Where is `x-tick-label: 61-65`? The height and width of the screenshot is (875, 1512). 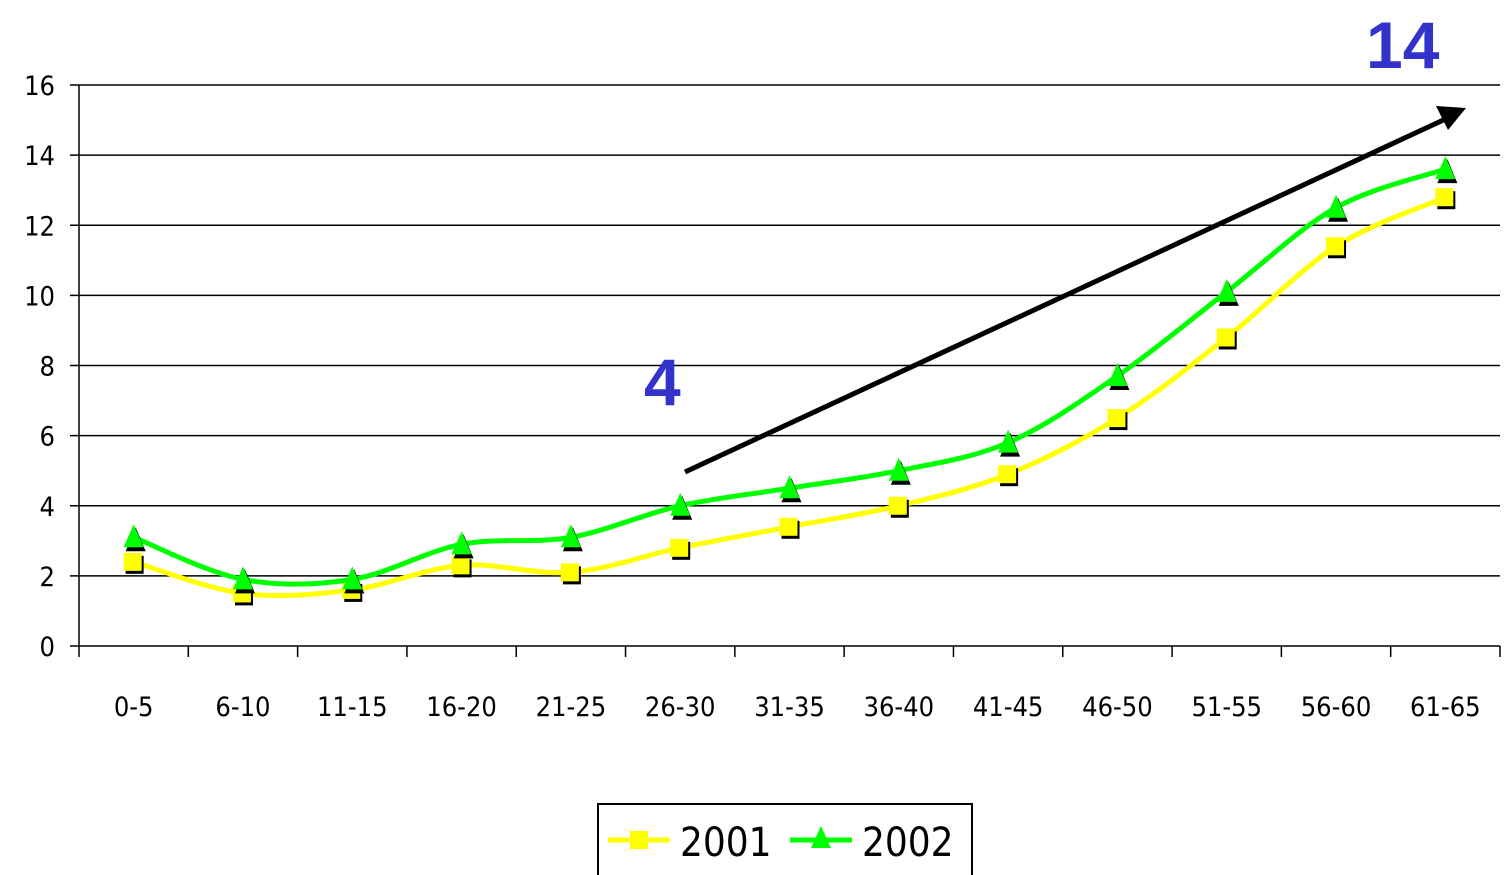
x-tick-label: 61-65 is located at coordinates (1445, 707).